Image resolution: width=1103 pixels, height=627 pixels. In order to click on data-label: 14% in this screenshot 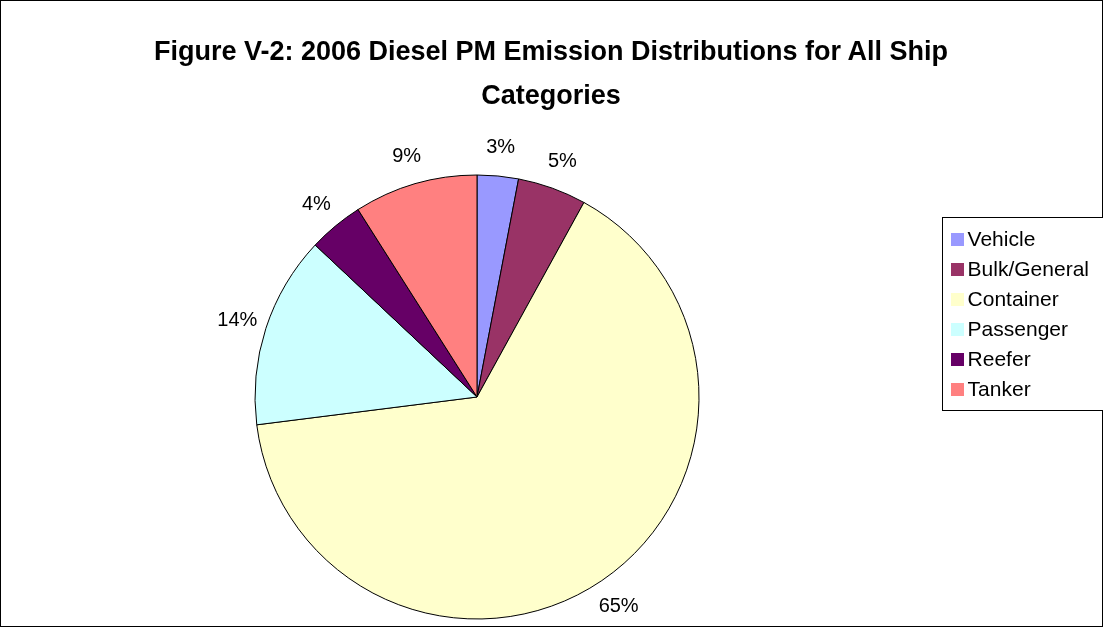, I will do `click(237, 319)`.